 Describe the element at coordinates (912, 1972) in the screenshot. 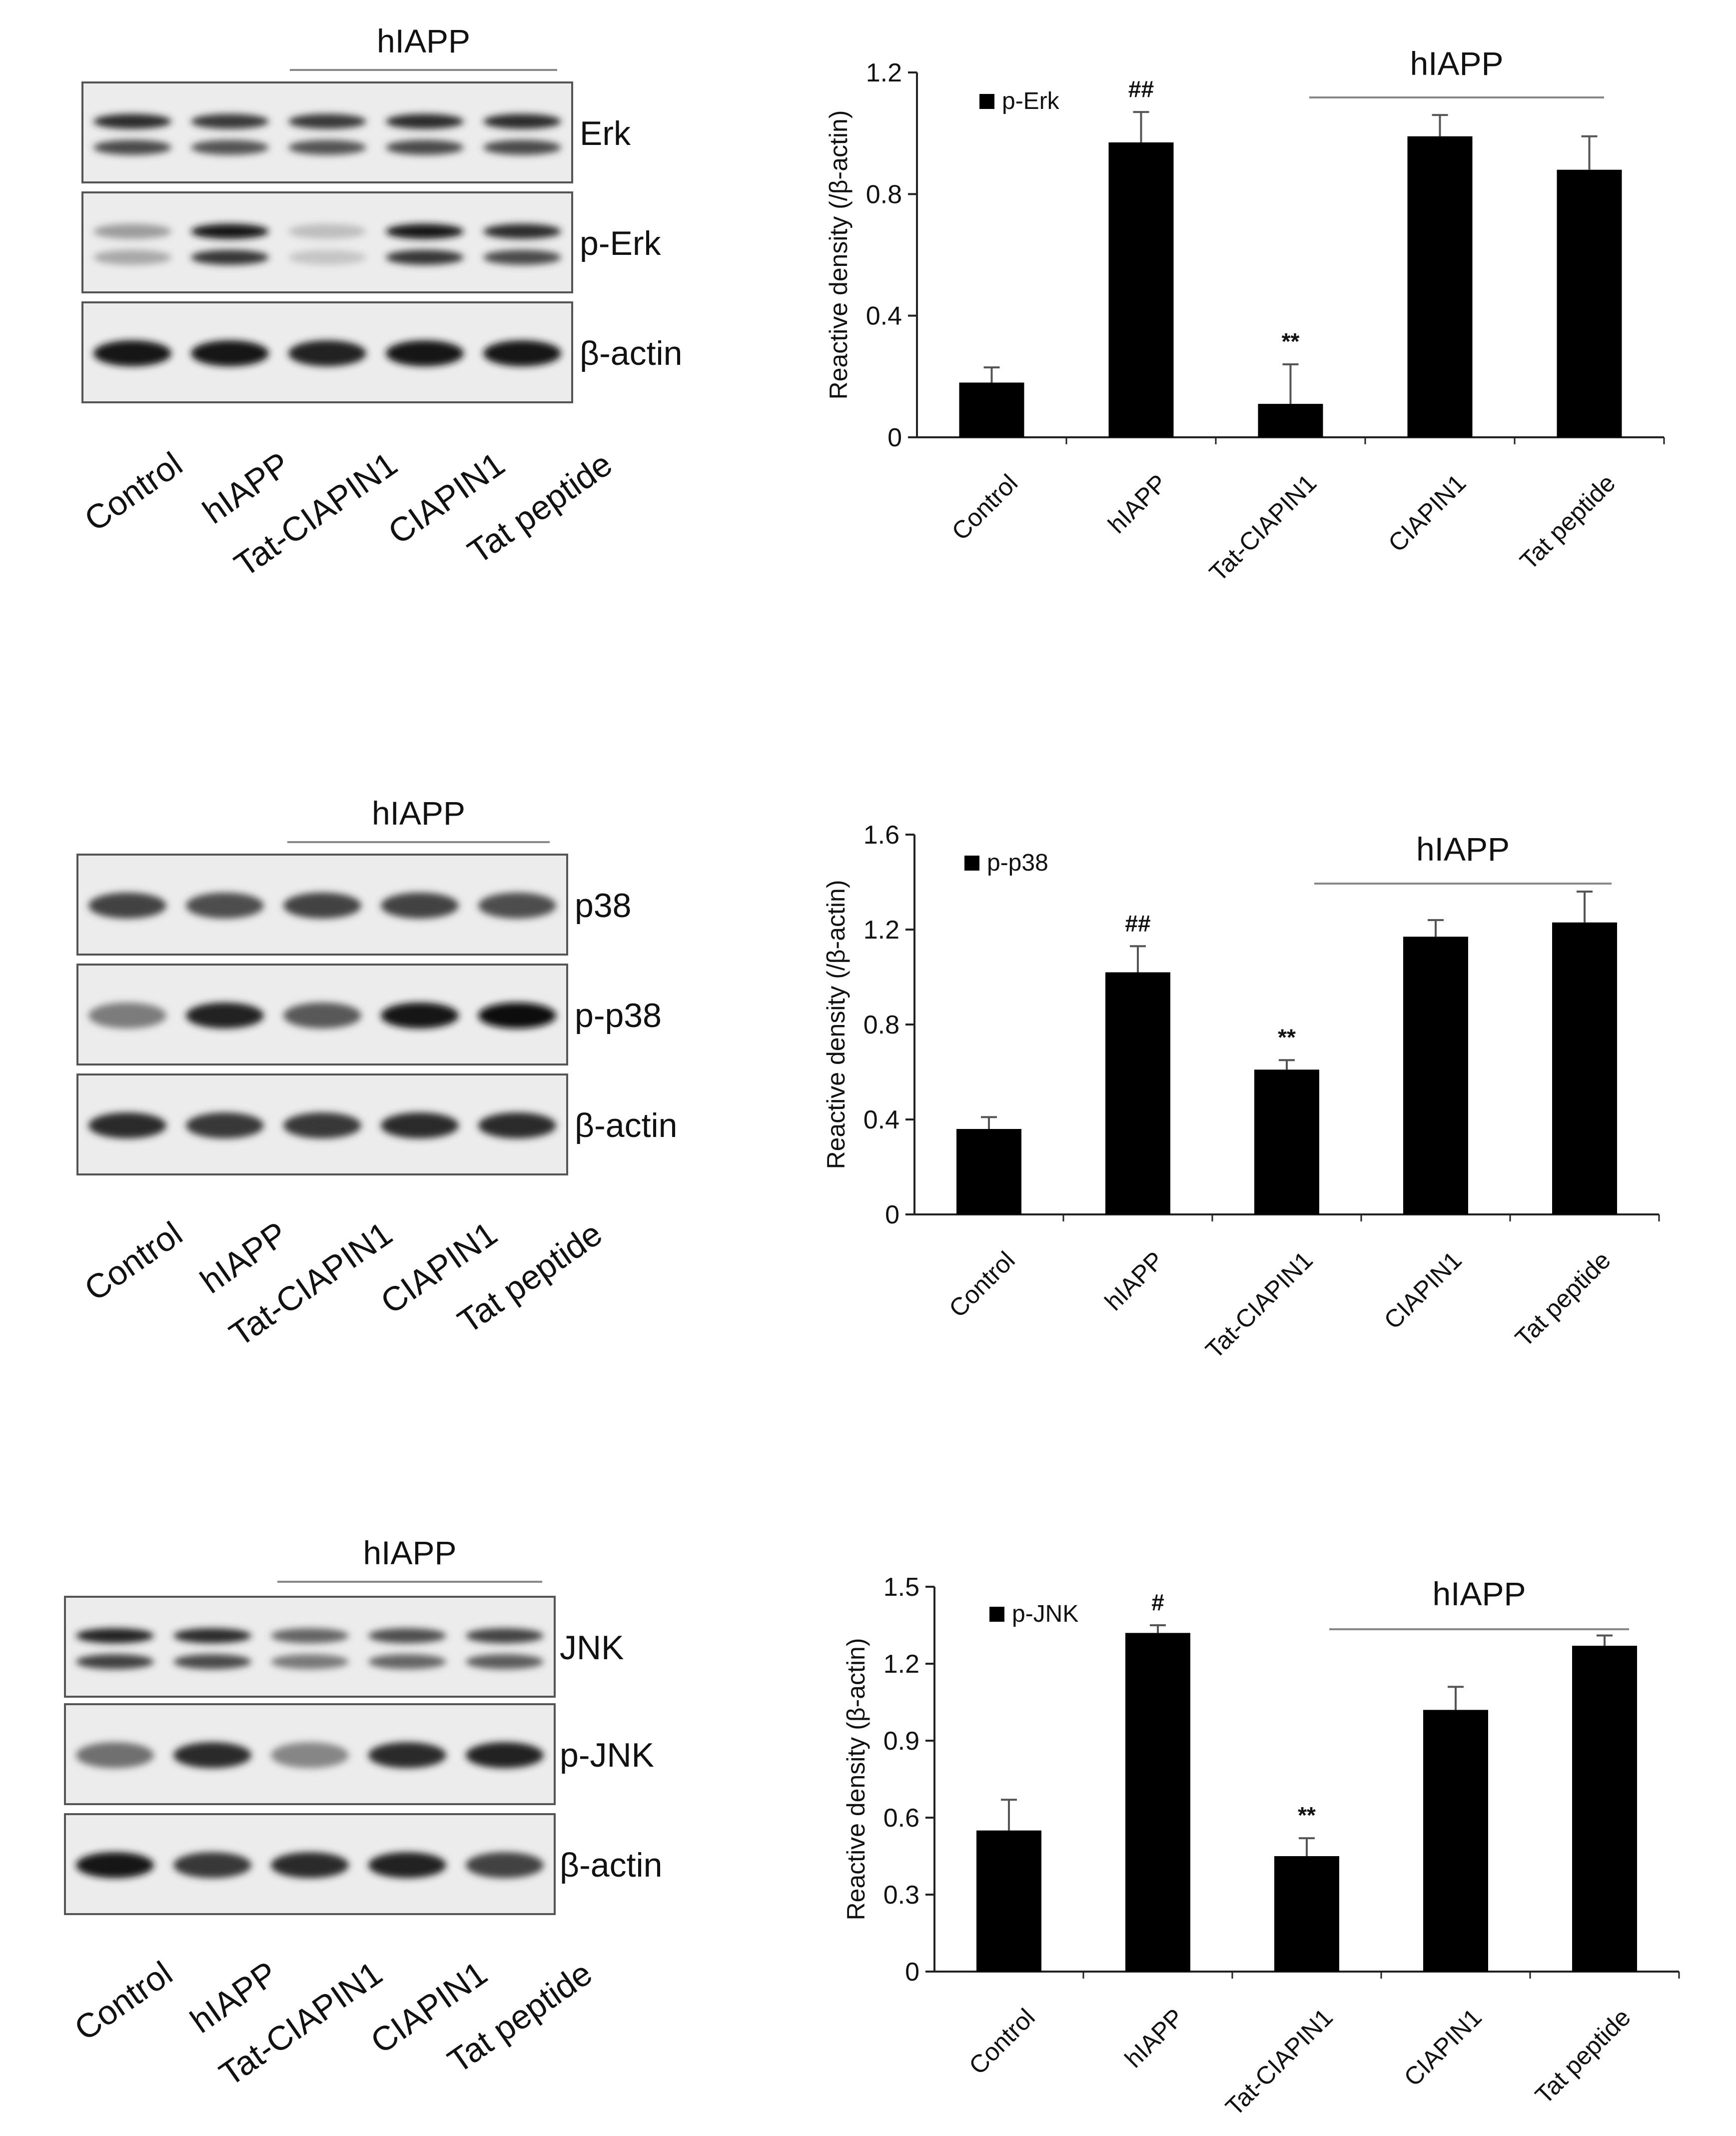

I see `y-tick-label: 0` at that location.